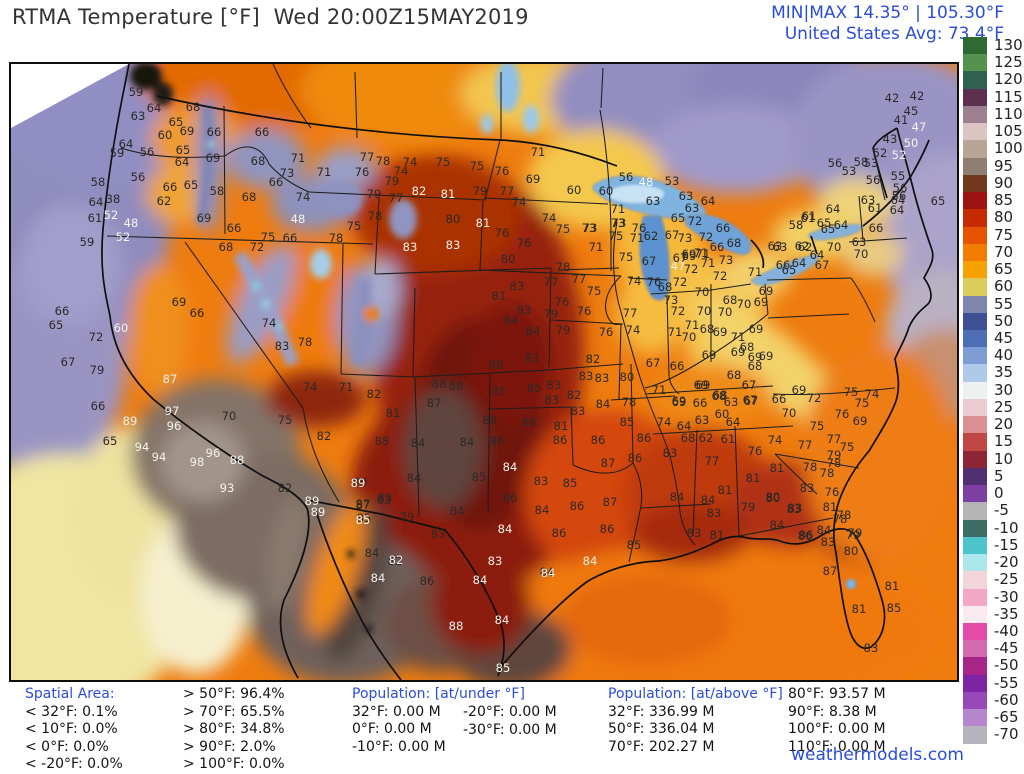 The width and height of the screenshot is (1024, 774). I want to click on stat-row: 80°F: 93.57 M, so click(837, 694).